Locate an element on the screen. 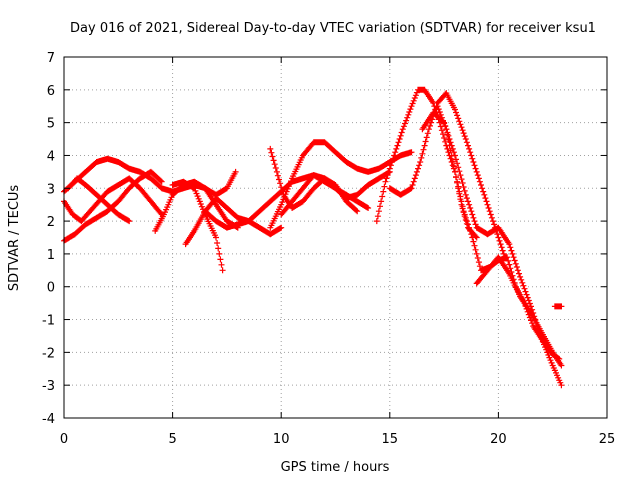 Image resolution: width=640 pixels, height=480 pixels. y-tick-label: 0 is located at coordinates (51, 288).